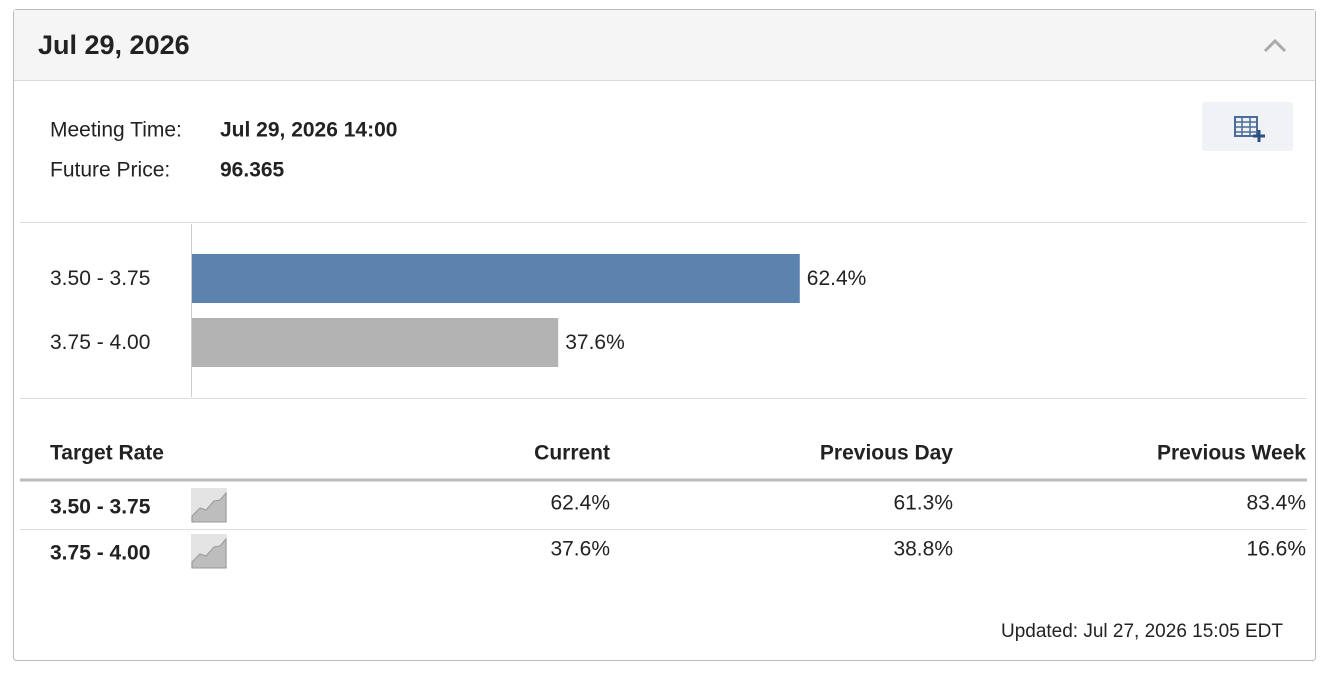 The width and height of the screenshot is (1332, 674). I want to click on meeting-label: Meeting Time:, so click(116, 130).